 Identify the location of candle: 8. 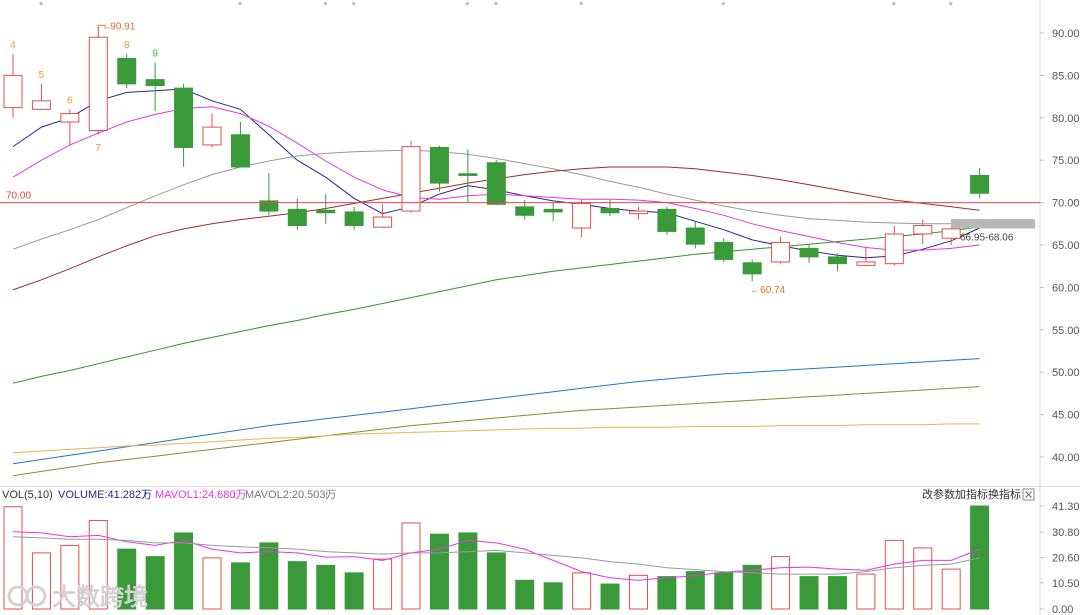
(127, 64).